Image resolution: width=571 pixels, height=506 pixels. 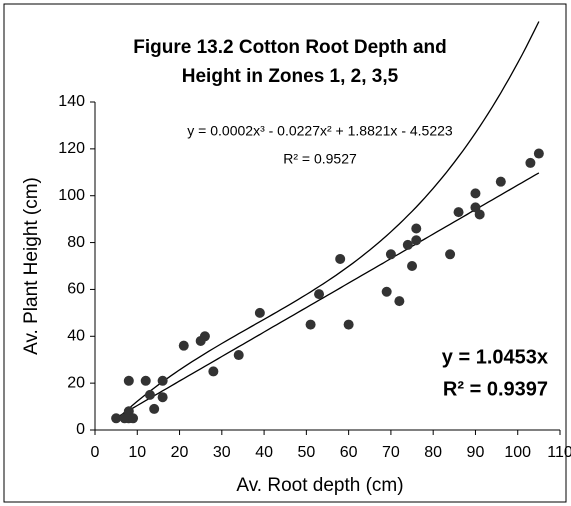 I want to click on x-tick-label: 100, so click(x=517, y=452).